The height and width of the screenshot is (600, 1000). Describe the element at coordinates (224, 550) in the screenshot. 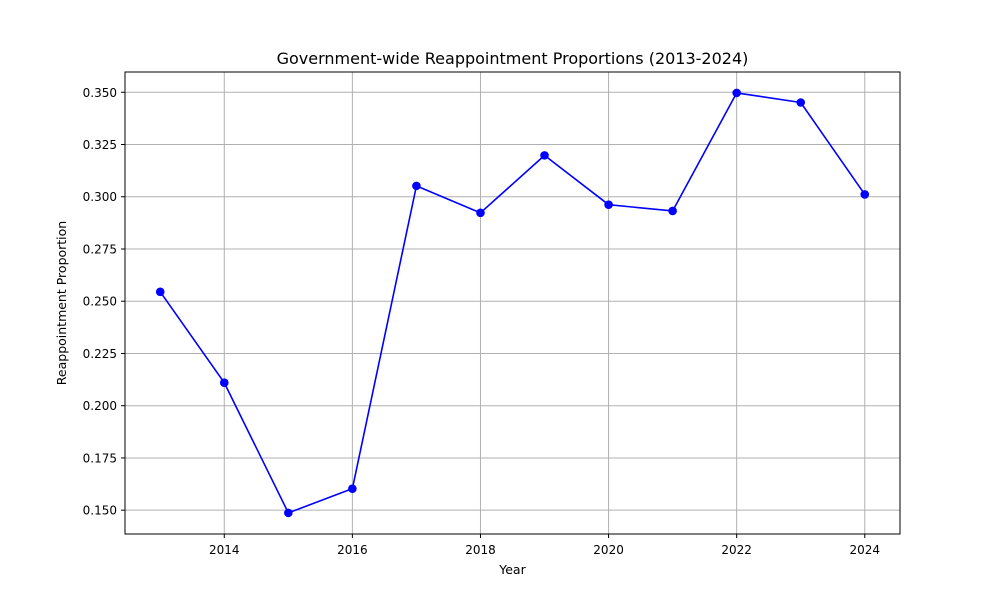

I see `x-tick-label: 2014` at that location.